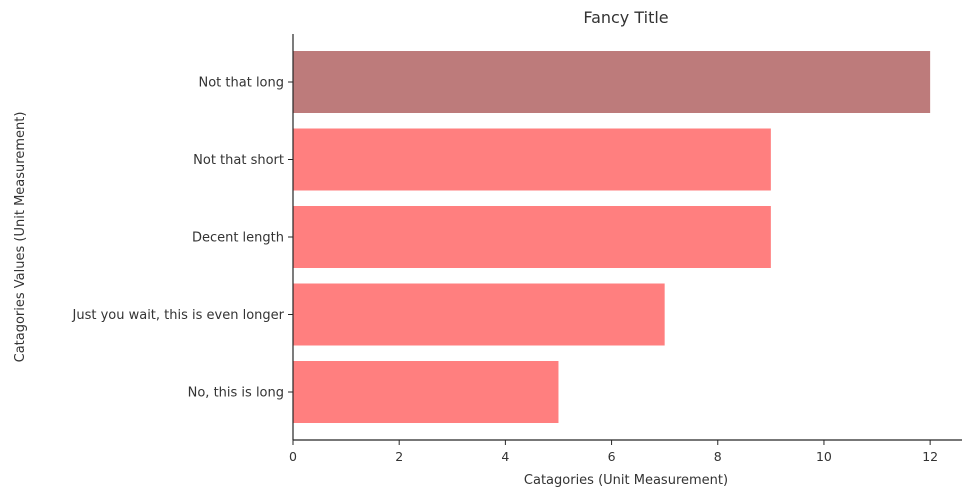 The image size is (977, 503). What do you see at coordinates (718, 456) in the screenshot?
I see `x-tick-label: 8` at bounding box center [718, 456].